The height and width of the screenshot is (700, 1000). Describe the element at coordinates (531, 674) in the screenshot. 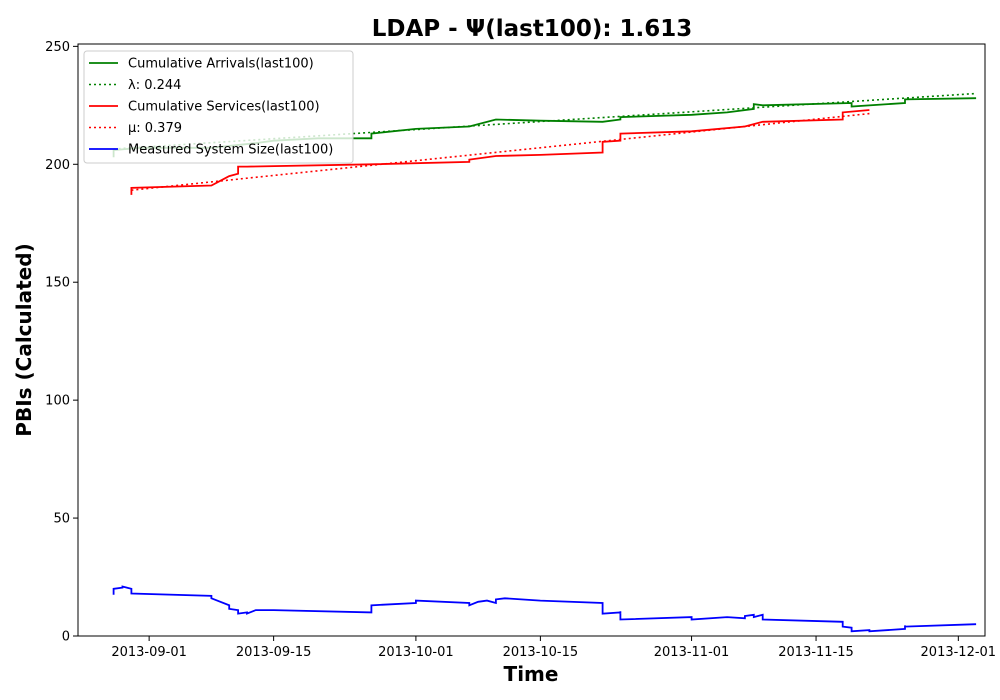

I see `x-axis-label: Time` at that location.